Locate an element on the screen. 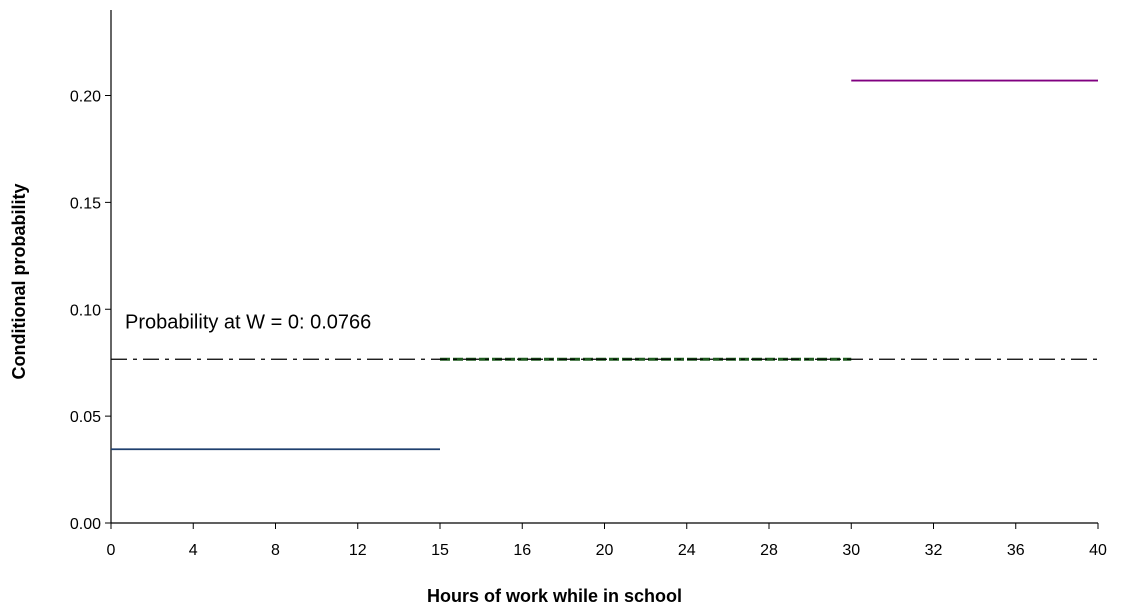 The image size is (1124, 611). x-axis: 0 4 8 12 15 16 20 24 28 30 32 36 40 is located at coordinates (607, 540).